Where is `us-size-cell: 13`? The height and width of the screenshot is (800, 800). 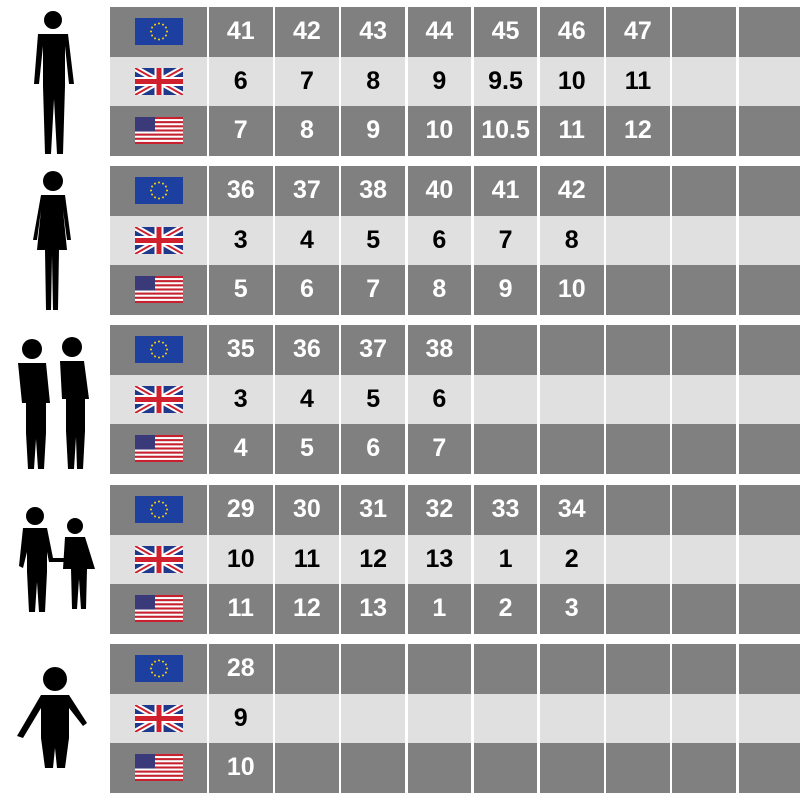 us-size-cell: 13 is located at coordinates (373, 609).